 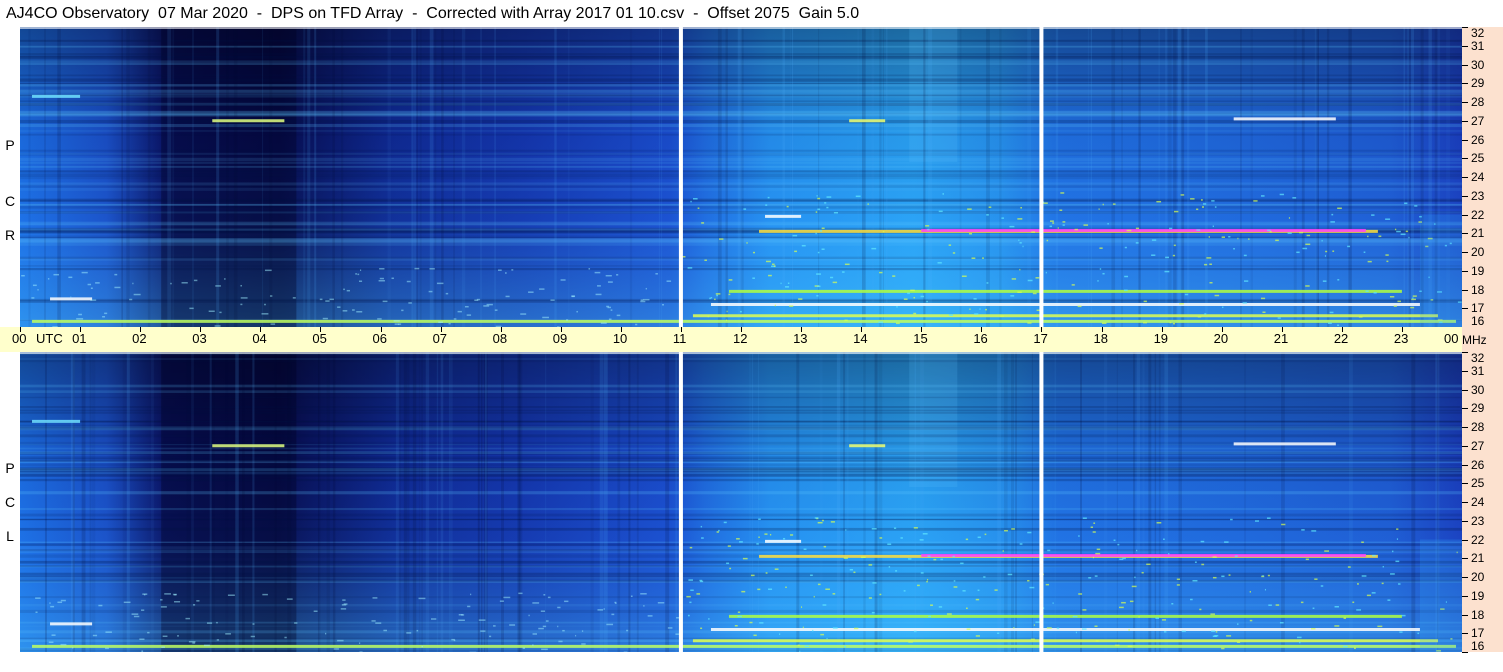 I want to click on utc-tick-label: 03, so click(x=199, y=338).